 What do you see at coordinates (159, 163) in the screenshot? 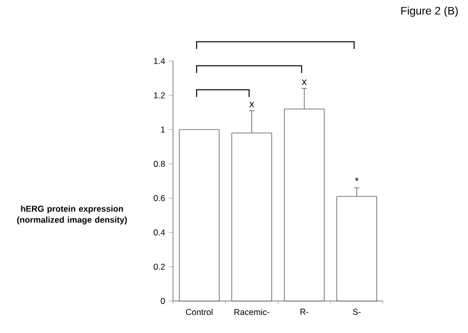
I see `y-tick-label: 0.8` at bounding box center [159, 163].